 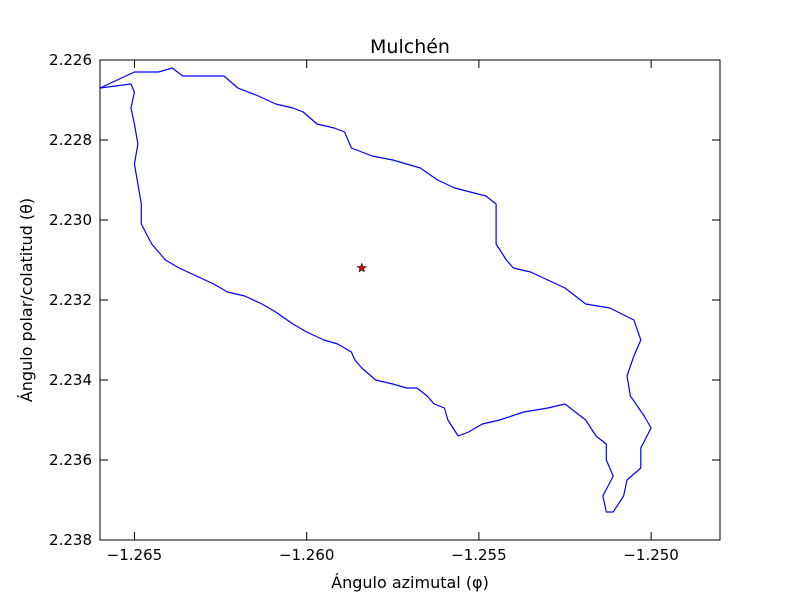 I want to click on y-tick-label: 2.230, so click(x=70, y=220).